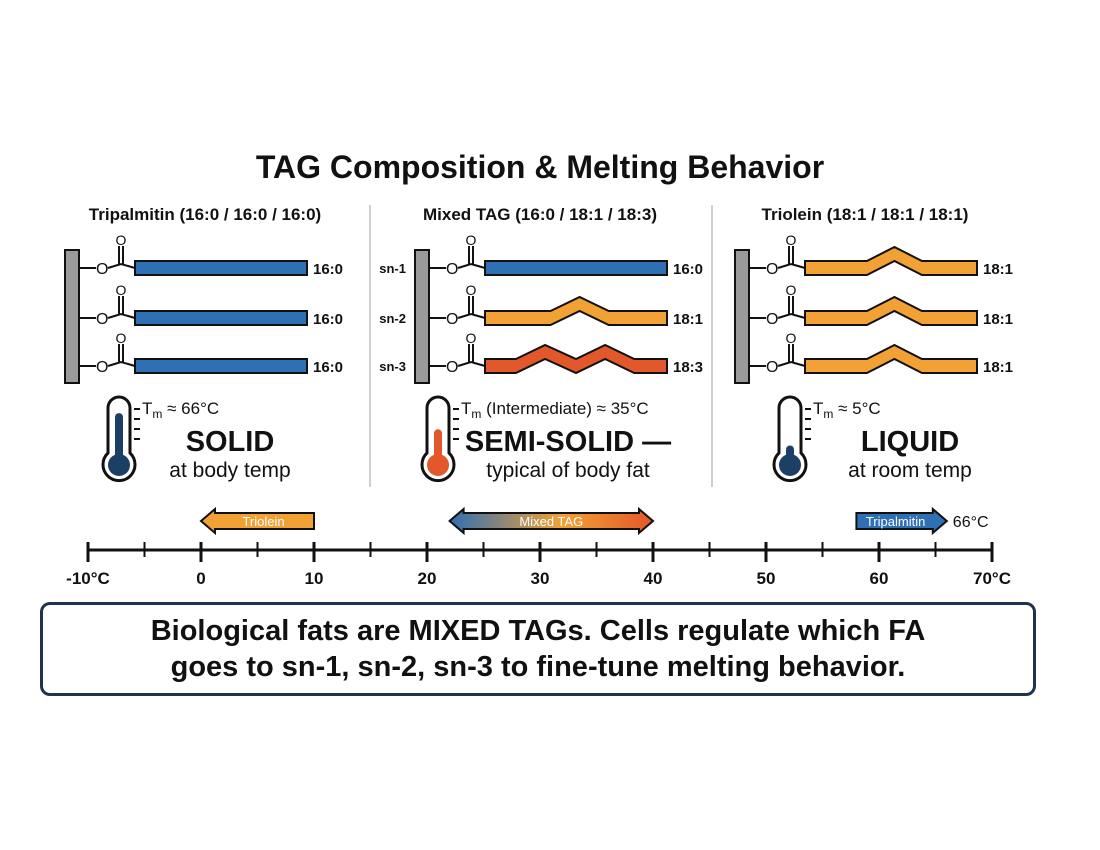  I want to click on arrow-label: Mixed TAG, so click(551, 521).